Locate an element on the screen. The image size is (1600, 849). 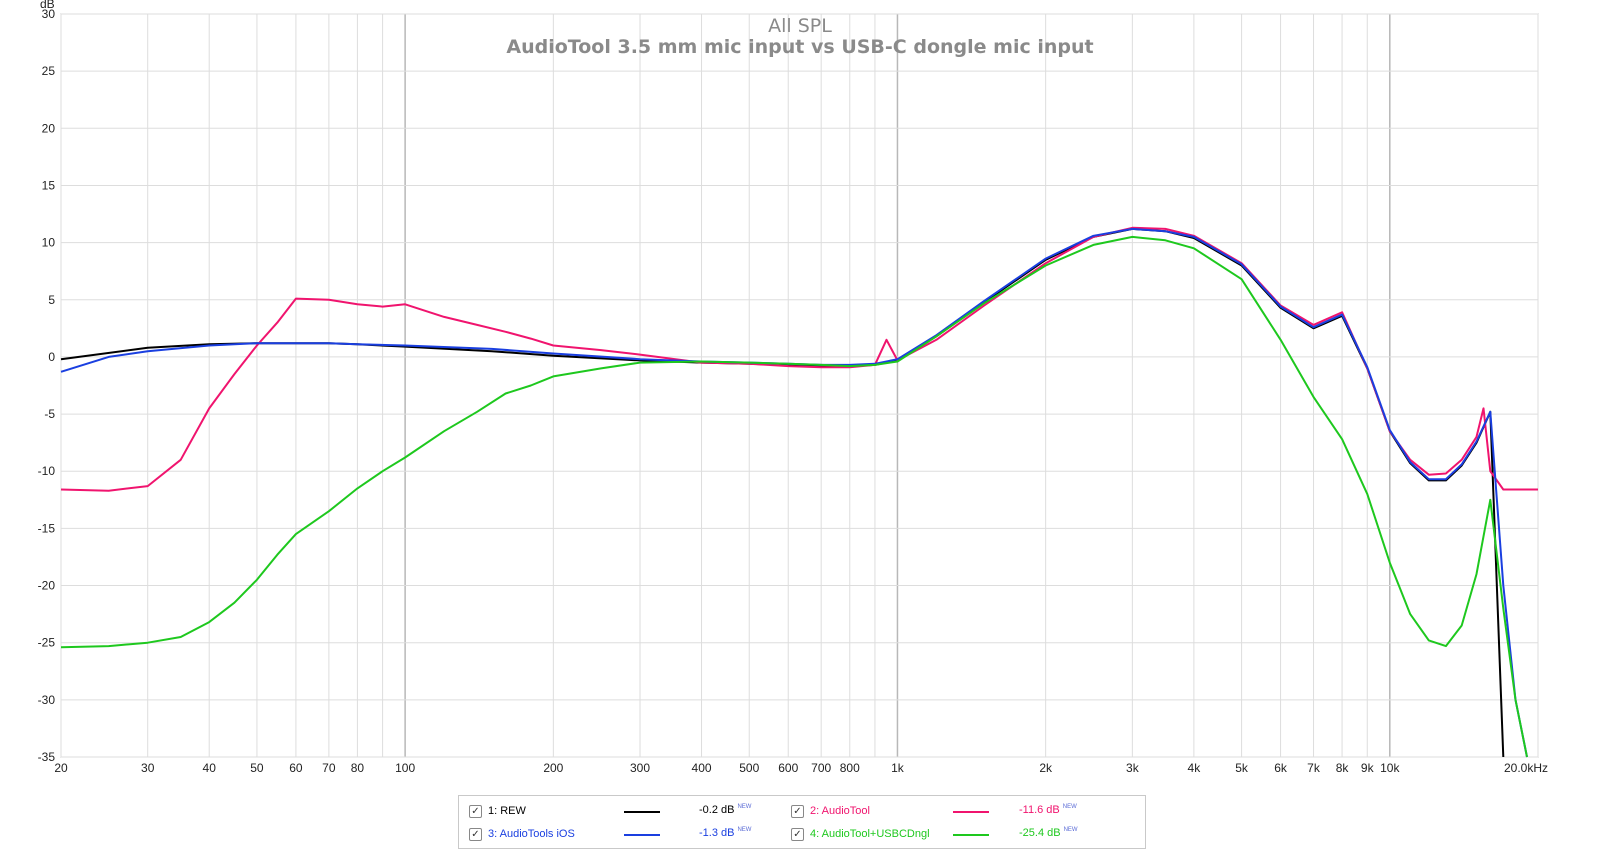
legend-item-2: ✓ 2: AudioTool is located at coordinates (830, 811).